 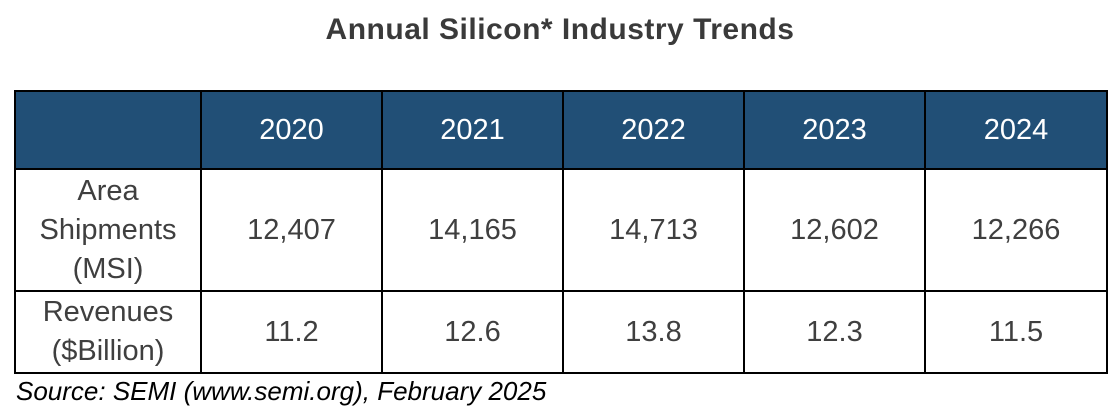 What do you see at coordinates (834, 332) in the screenshot?
I see `value-revenues-2023: 12.3` at bounding box center [834, 332].